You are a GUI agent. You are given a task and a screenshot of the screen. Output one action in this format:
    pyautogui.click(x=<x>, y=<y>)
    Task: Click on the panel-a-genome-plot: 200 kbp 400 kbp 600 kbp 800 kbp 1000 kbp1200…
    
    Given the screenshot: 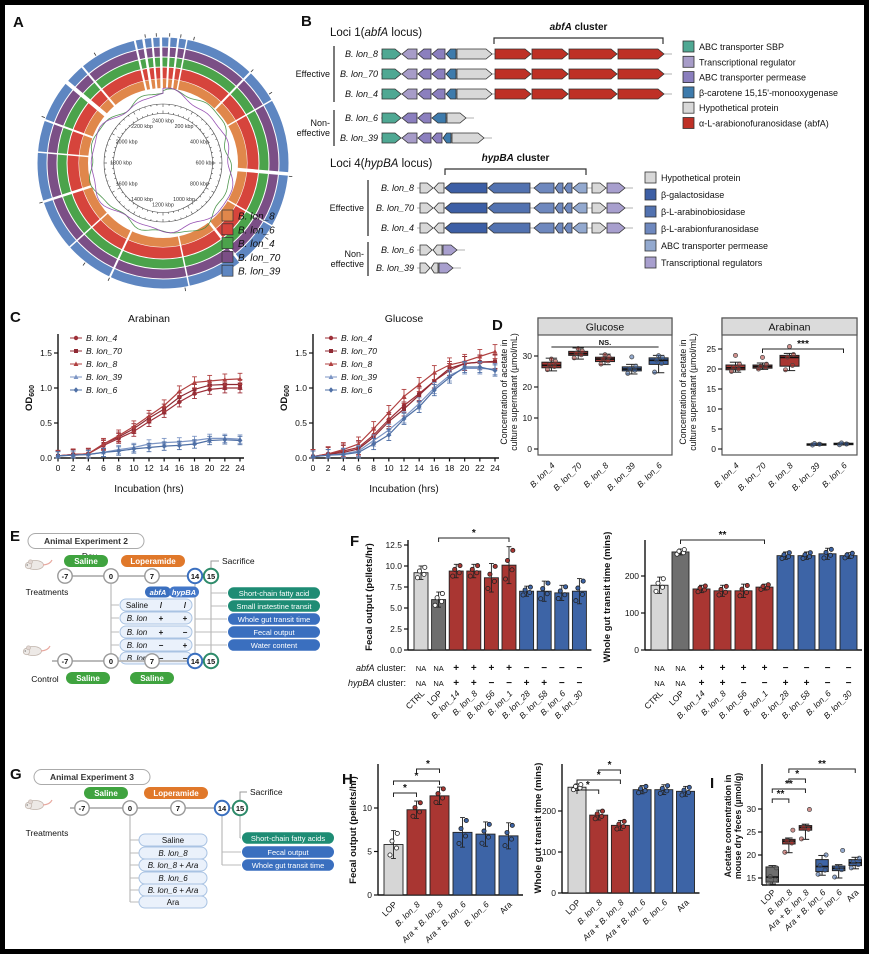 What is the action you would take?
    pyautogui.click(x=164, y=162)
    